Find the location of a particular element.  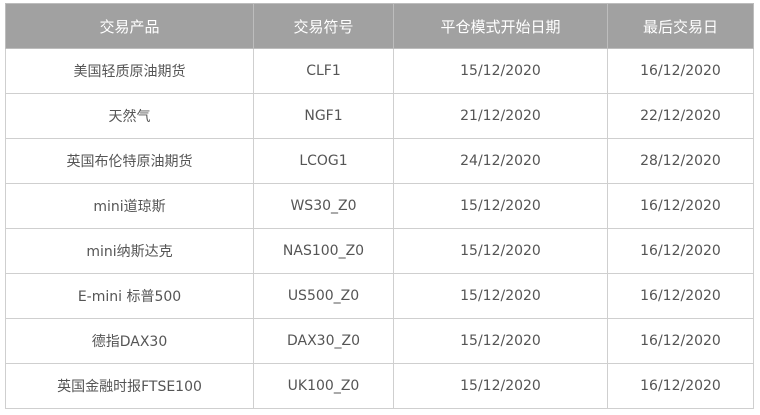

cell-symbol: LCOG1 is located at coordinates (323, 161).